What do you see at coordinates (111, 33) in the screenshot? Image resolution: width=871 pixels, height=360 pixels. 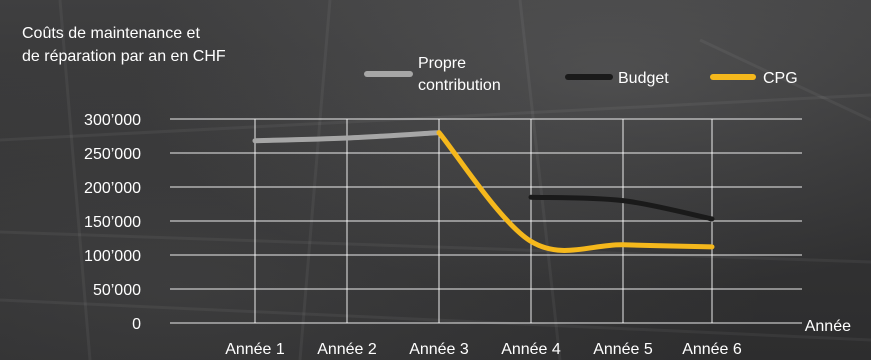 I see `chart-title-line-1: Coûts de maintenance et` at bounding box center [111, 33].